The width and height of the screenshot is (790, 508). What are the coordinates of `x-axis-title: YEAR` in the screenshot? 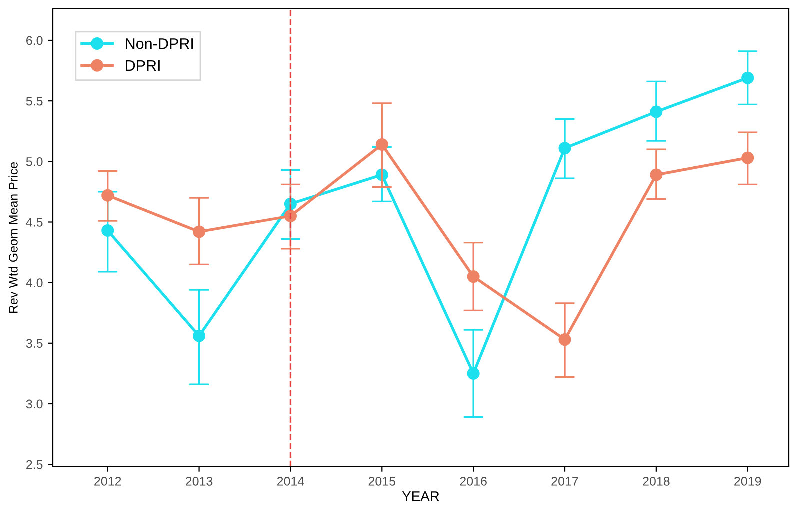 It's located at (421, 497).